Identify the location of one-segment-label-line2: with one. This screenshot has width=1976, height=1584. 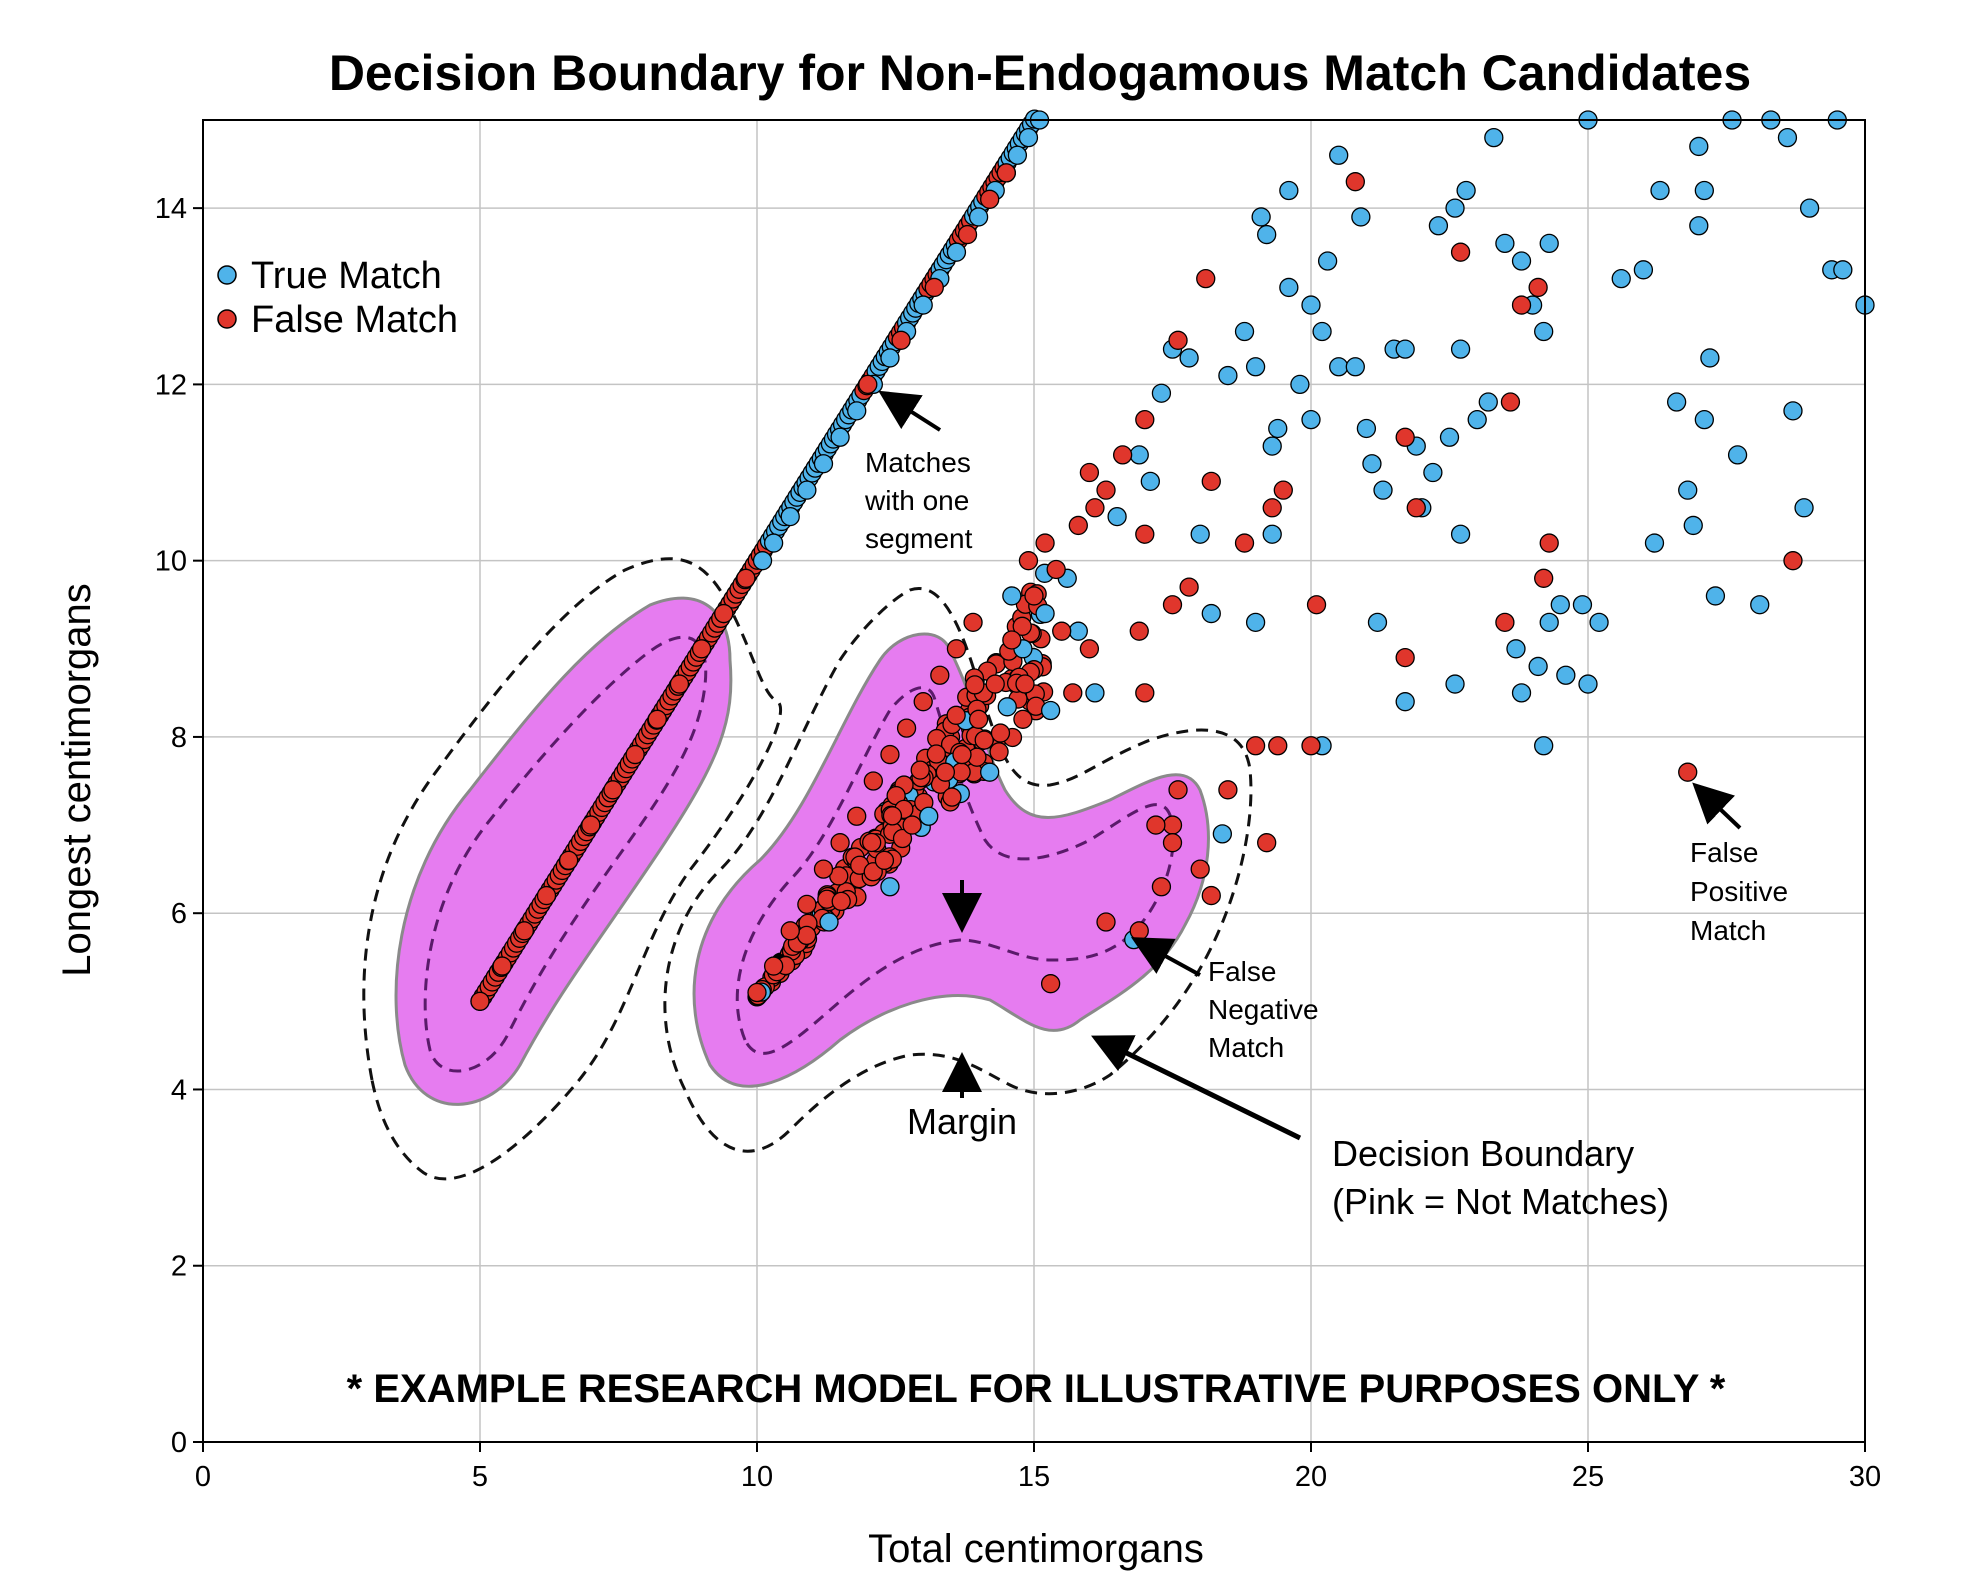
(916, 500).